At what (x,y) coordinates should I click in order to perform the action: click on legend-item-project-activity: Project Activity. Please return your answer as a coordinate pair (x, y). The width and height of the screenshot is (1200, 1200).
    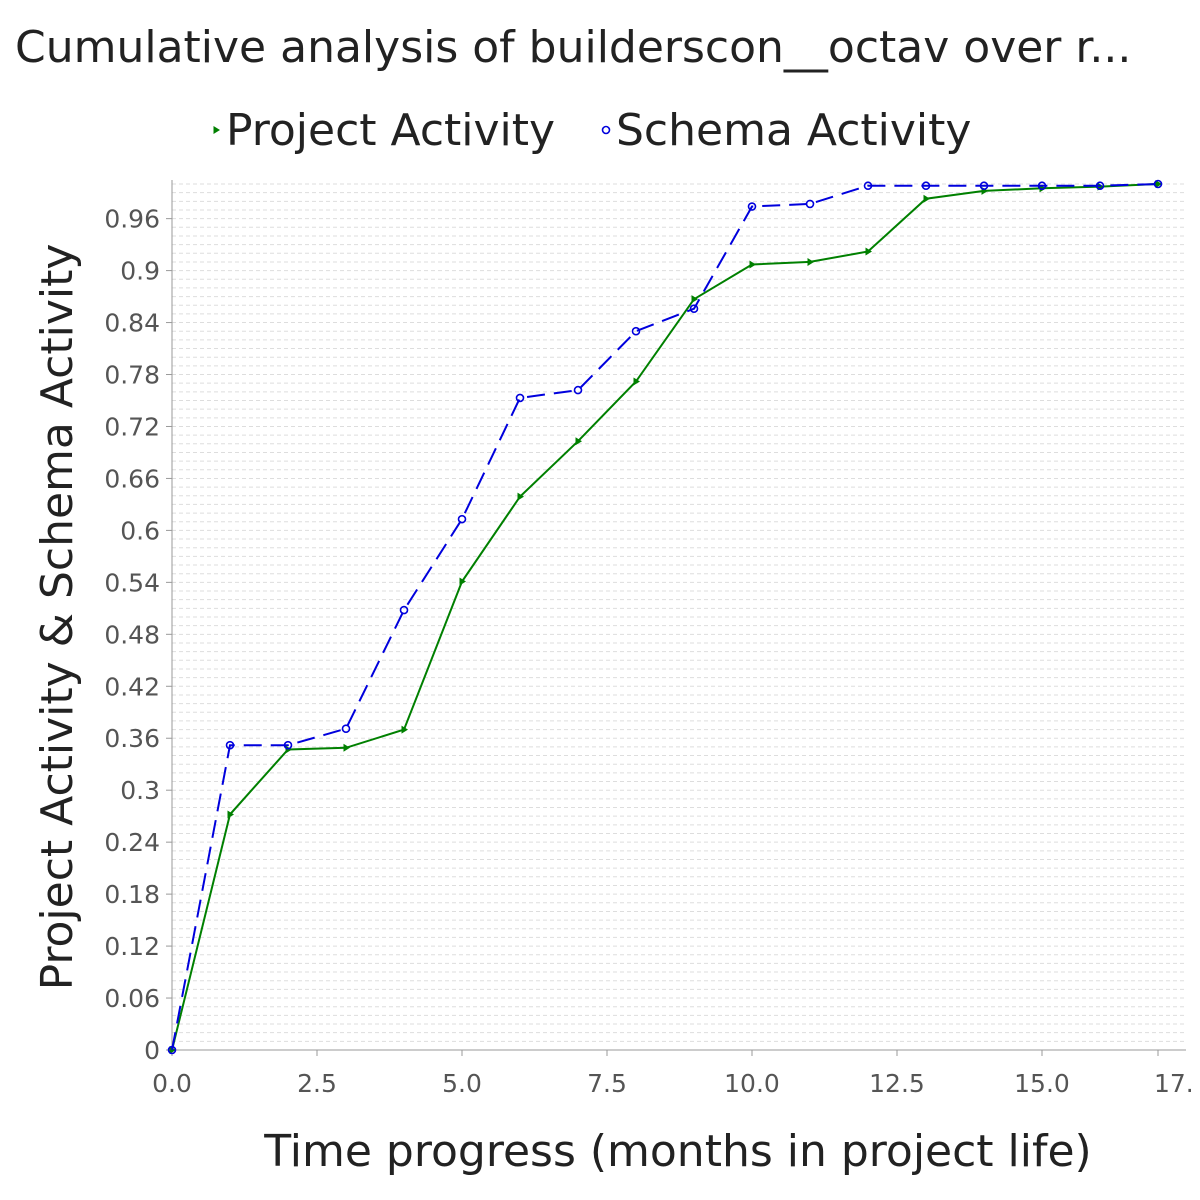
    Looking at the image, I should click on (384, 130).